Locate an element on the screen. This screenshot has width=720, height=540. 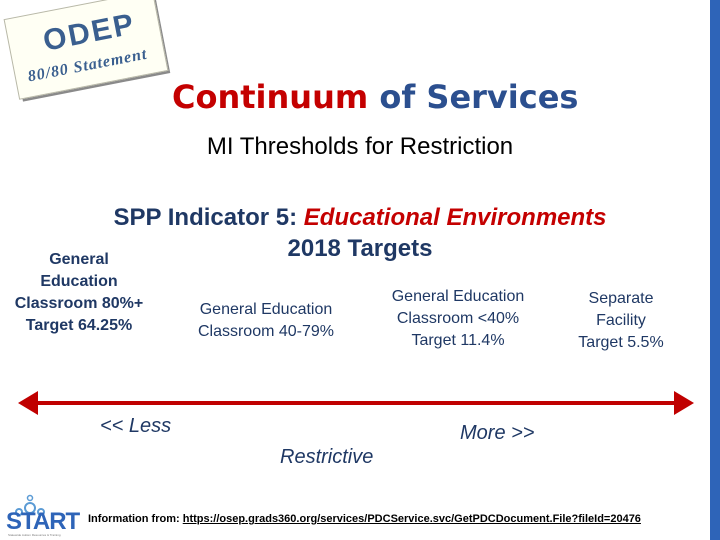
category-gen-ed-40-79: General Education Classroom 40-79% is located at coordinates (266, 321).